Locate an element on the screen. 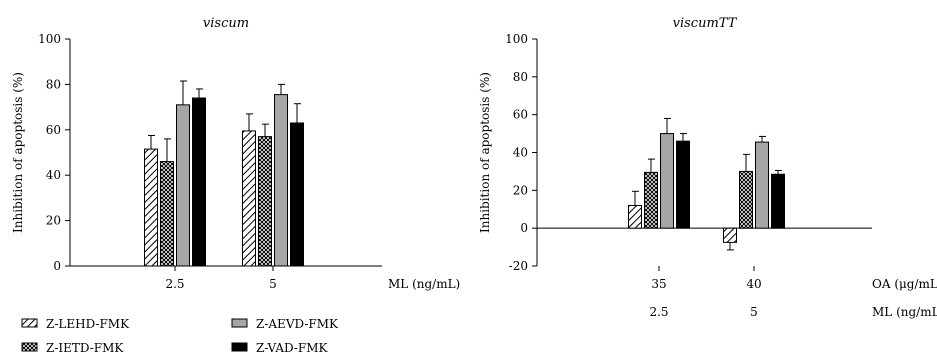 The width and height of the screenshot is (937, 358). chart-title: viscumTT is located at coordinates (705, 23).